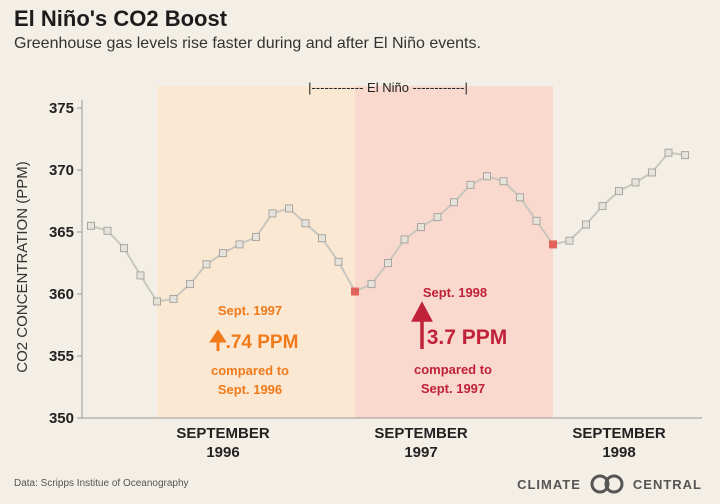 This screenshot has width=720, height=504. Describe the element at coordinates (549, 484) in the screenshot. I see `brand-left: CLIMATE` at that location.